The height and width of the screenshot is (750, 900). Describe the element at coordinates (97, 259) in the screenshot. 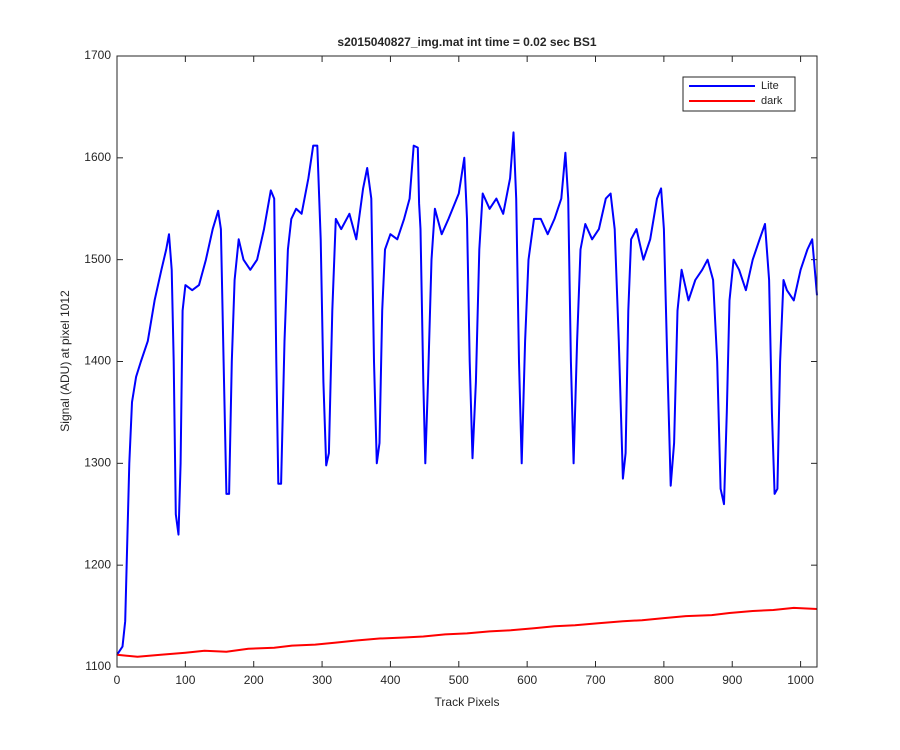

I see `y-tick-label: 1500` at that location.